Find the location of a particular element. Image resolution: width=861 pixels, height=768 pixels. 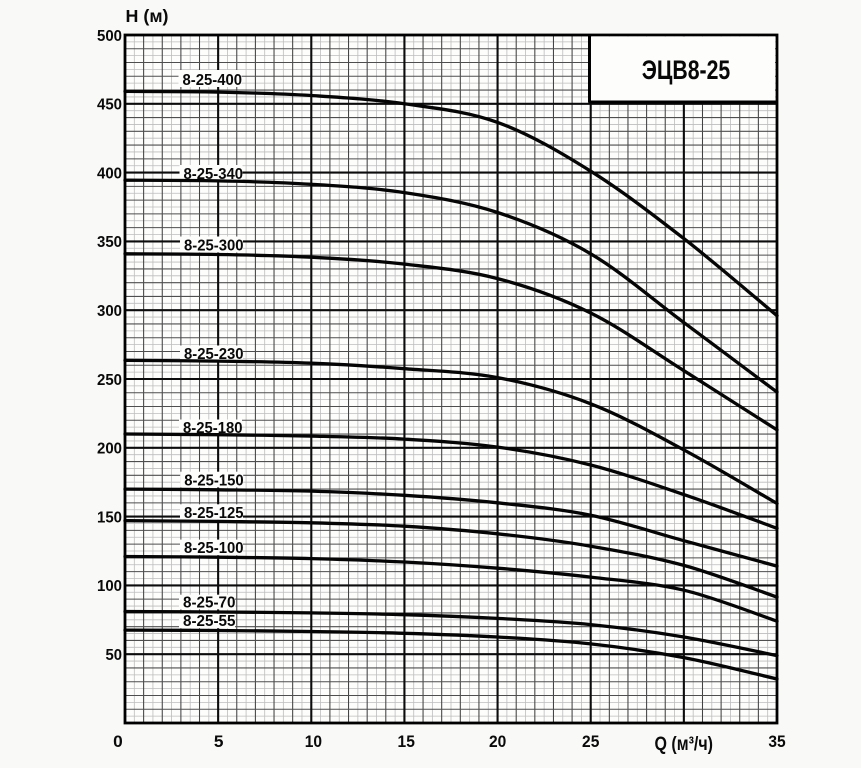

svg-text: 8-25-150 is located at coordinates (214, 480).